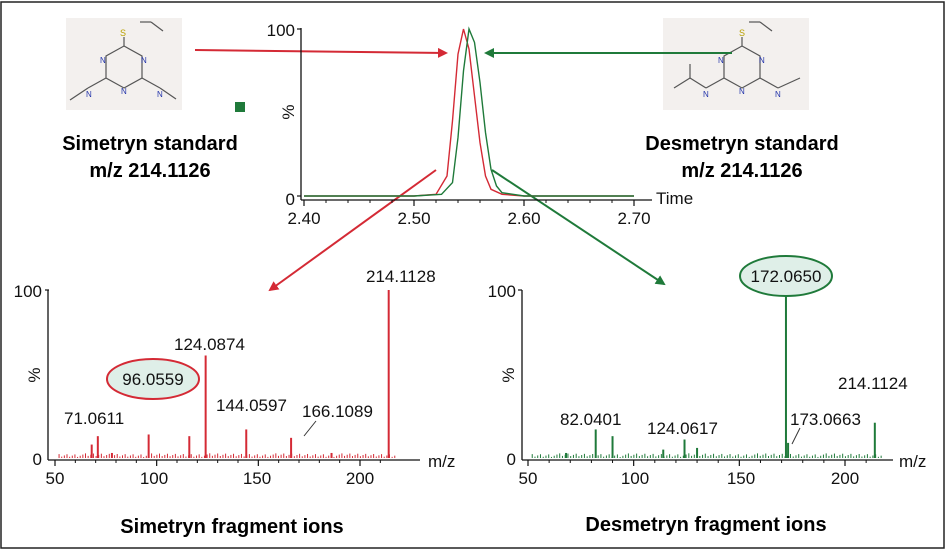 This screenshot has width=946, height=553. What do you see at coordinates (705, 525) in the screenshot?
I see `desmetryn-fragments-caption: Desmetryn fragment ions` at bounding box center [705, 525].